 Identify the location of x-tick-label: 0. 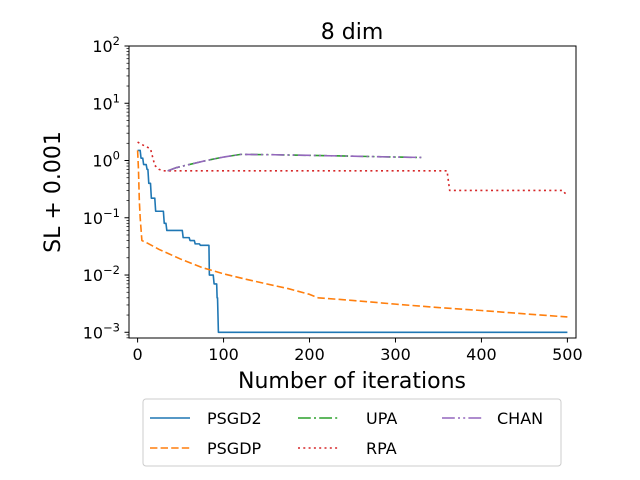
(138, 354).